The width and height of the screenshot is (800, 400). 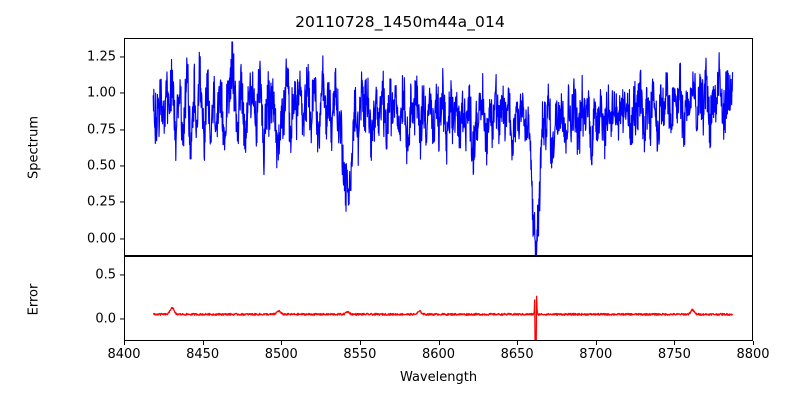 What do you see at coordinates (105, 319) in the screenshot?
I see `y-tick-label: 0.0` at bounding box center [105, 319].